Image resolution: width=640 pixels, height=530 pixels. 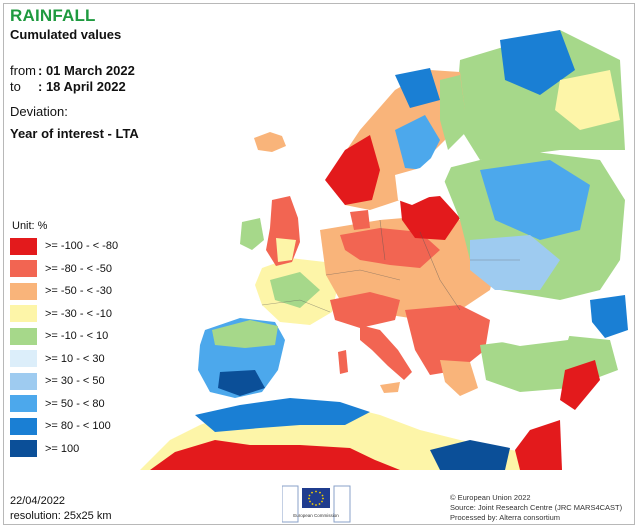 I want to click on map-title: RAINFALL, so click(x=53, y=15).